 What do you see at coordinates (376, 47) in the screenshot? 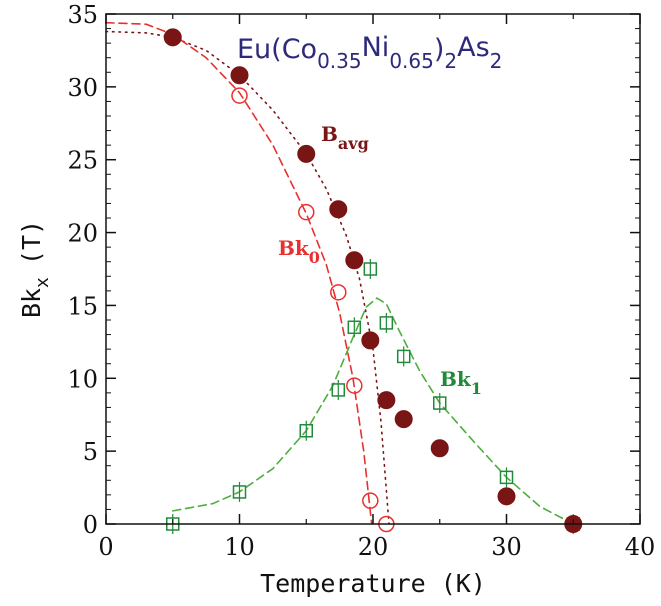
I see `compound-mid: Ni` at bounding box center [376, 47].